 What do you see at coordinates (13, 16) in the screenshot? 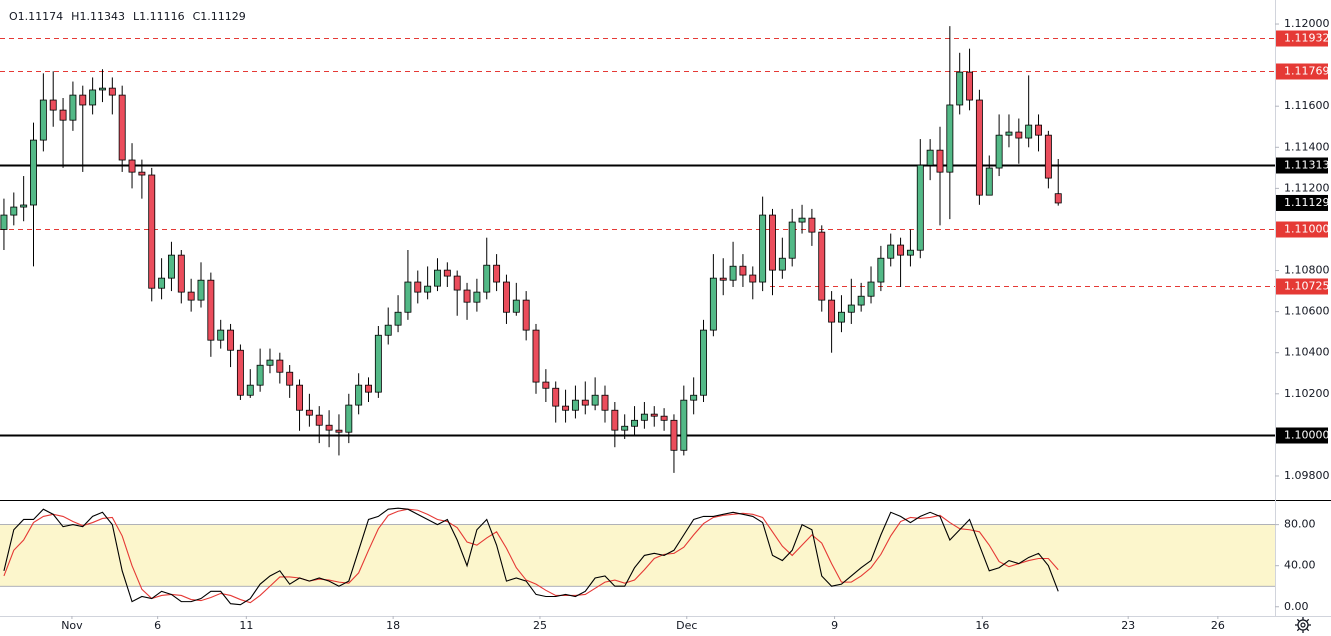
I see `ohlc-label: O` at bounding box center [13, 16].